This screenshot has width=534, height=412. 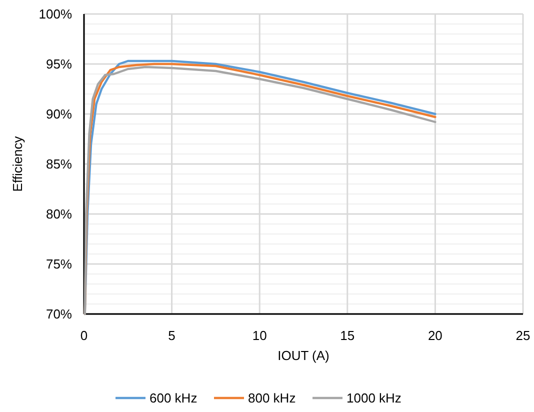 I want to click on y-tick-label: 100%, so click(x=55, y=14).